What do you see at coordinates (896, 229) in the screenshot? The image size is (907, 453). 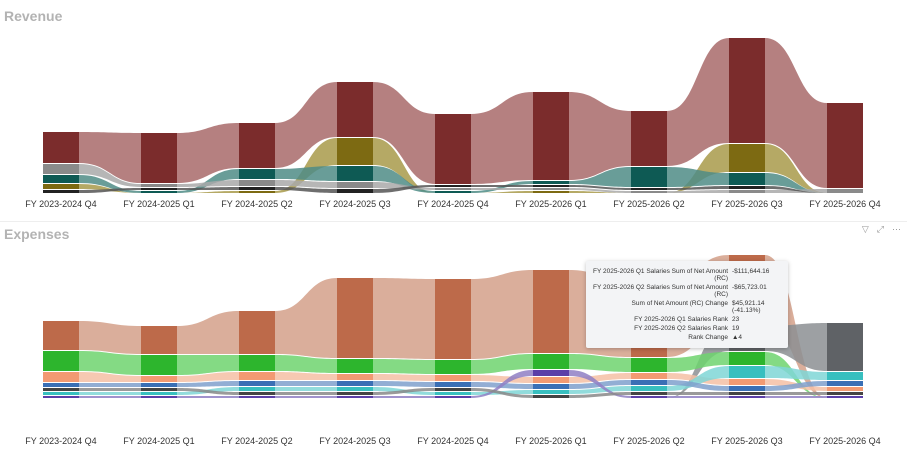 I see `more-options-icon: ⋯` at bounding box center [896, 229].